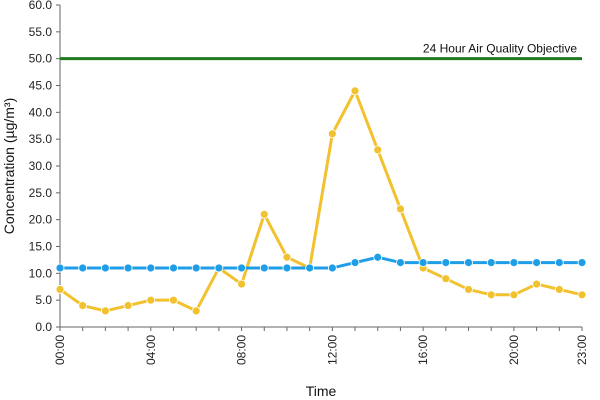 This screenshot has width=600, height=400. What do you see at coordinates (500, 49) in the screenshot?
I see `reference-line-label: 24 Hour Air Quality Objective` at bounding box center [500, 49].